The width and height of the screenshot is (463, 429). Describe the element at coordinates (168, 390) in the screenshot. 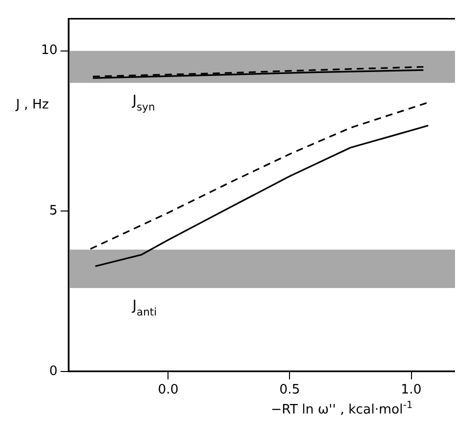

I see `x-tick-label: 0.0` at that location.